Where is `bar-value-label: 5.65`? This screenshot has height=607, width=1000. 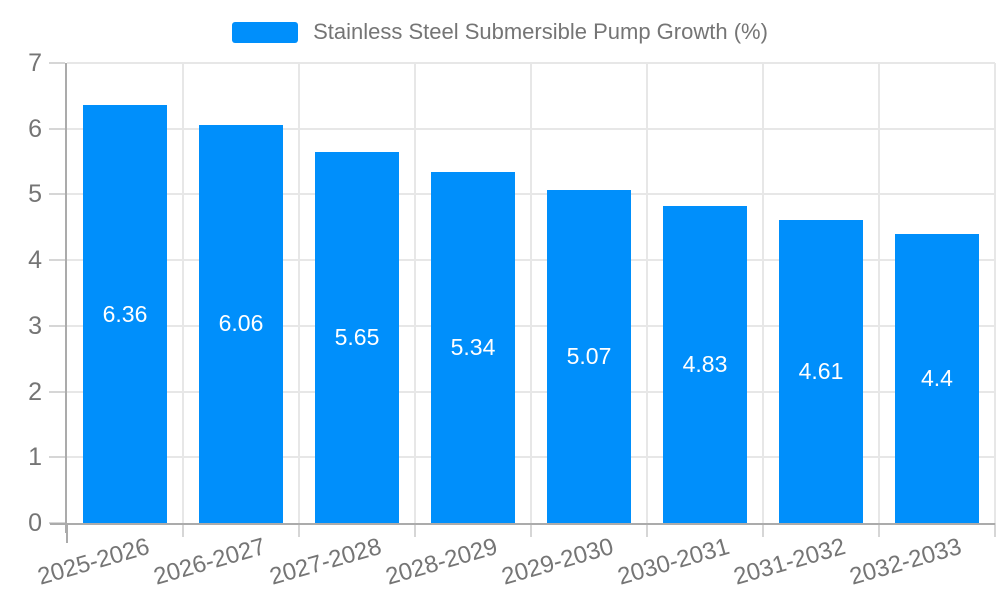 bar-value-label: 5.65 is located at coordinates (357, 336).